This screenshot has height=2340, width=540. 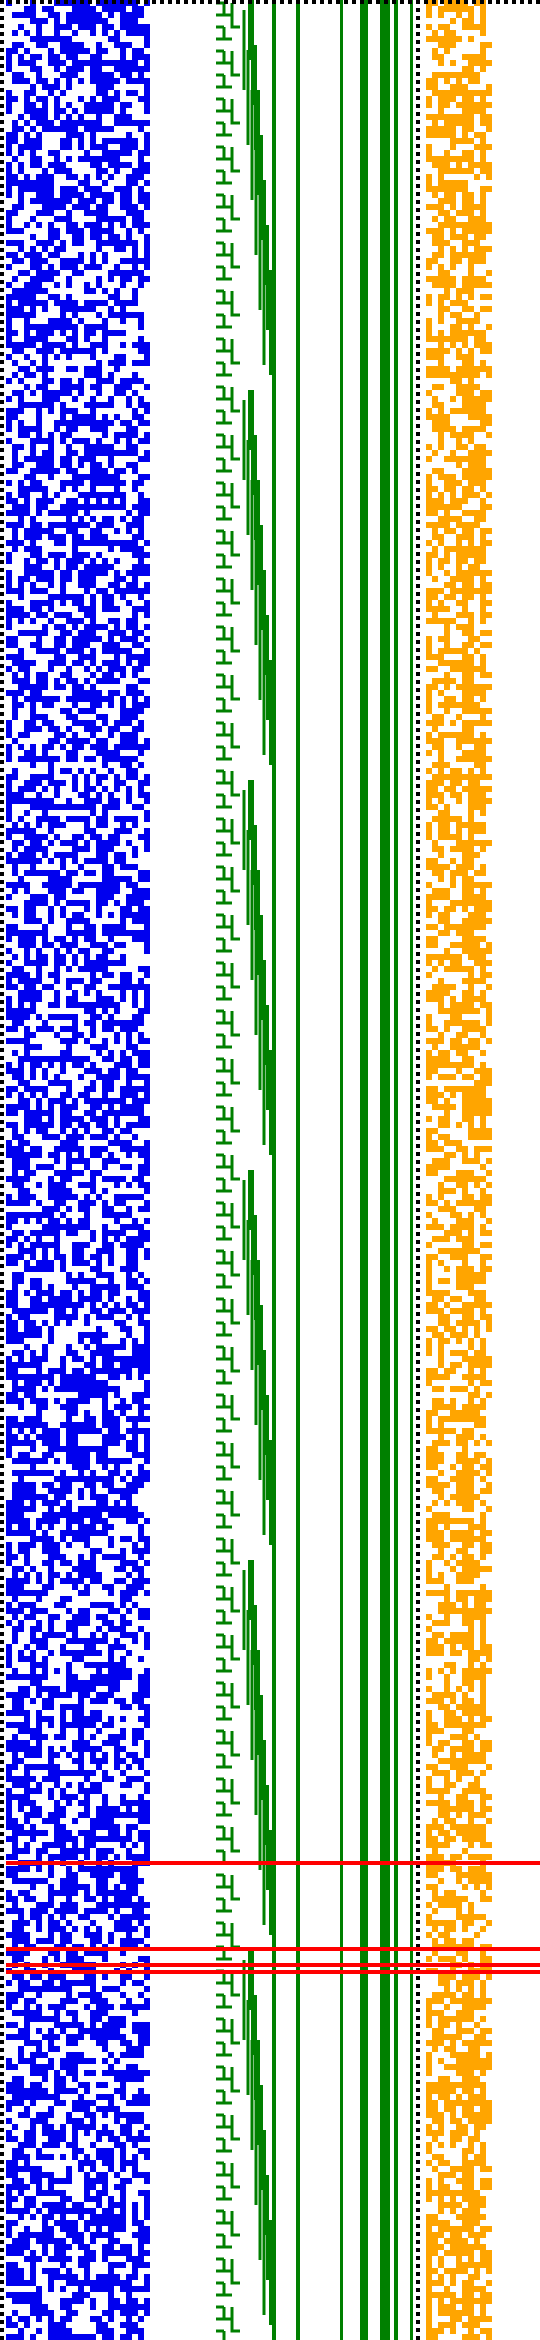 I want to click on tree-staircase, so click(x=261, y=1162).